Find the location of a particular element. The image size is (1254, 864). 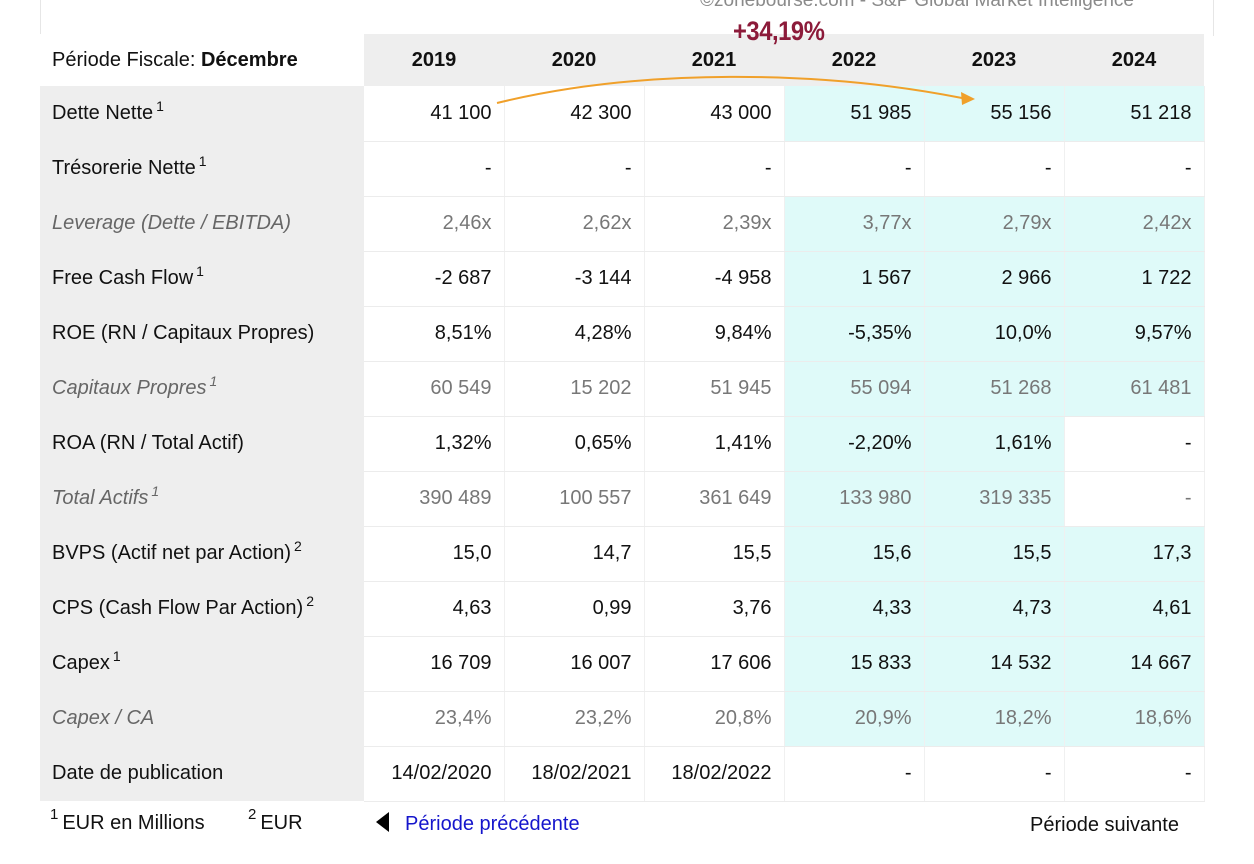

value-cell: 390 489 is located at coordinates (434, 499).